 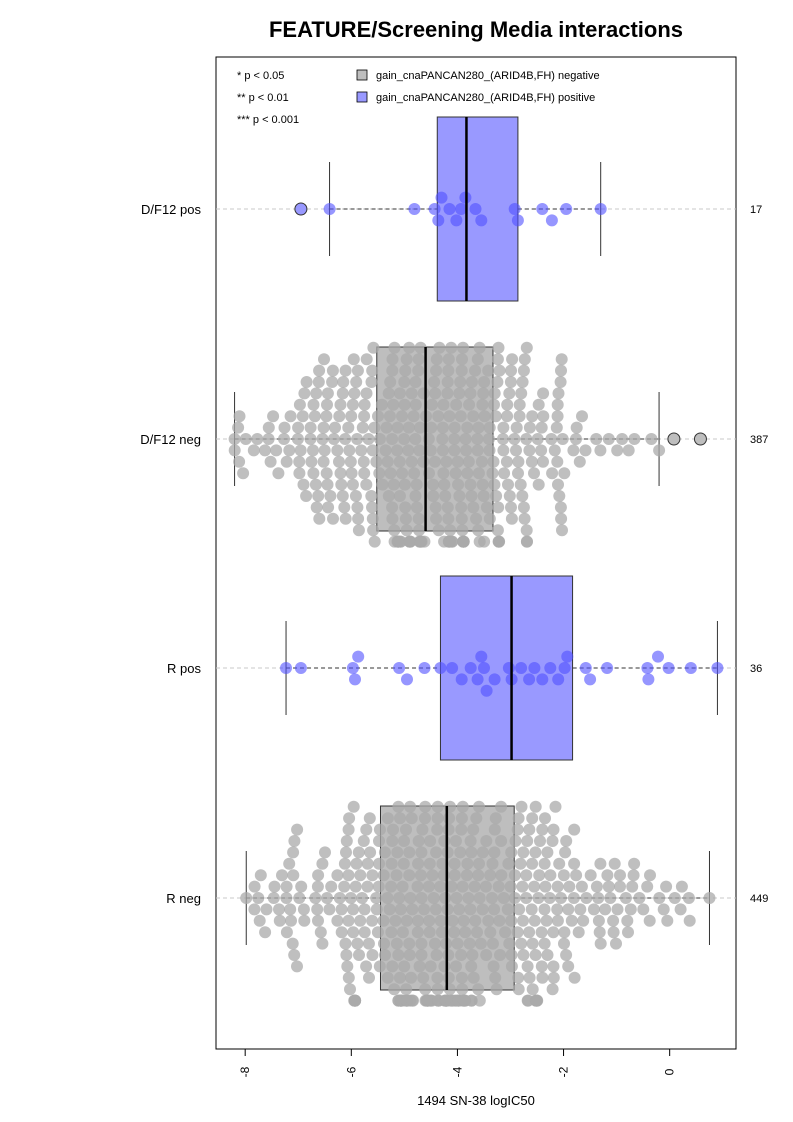 I want to click on significance-legend: * p < 0.05 ** p < 0.01 *** p < 0.001, so click(x=268, y=98).